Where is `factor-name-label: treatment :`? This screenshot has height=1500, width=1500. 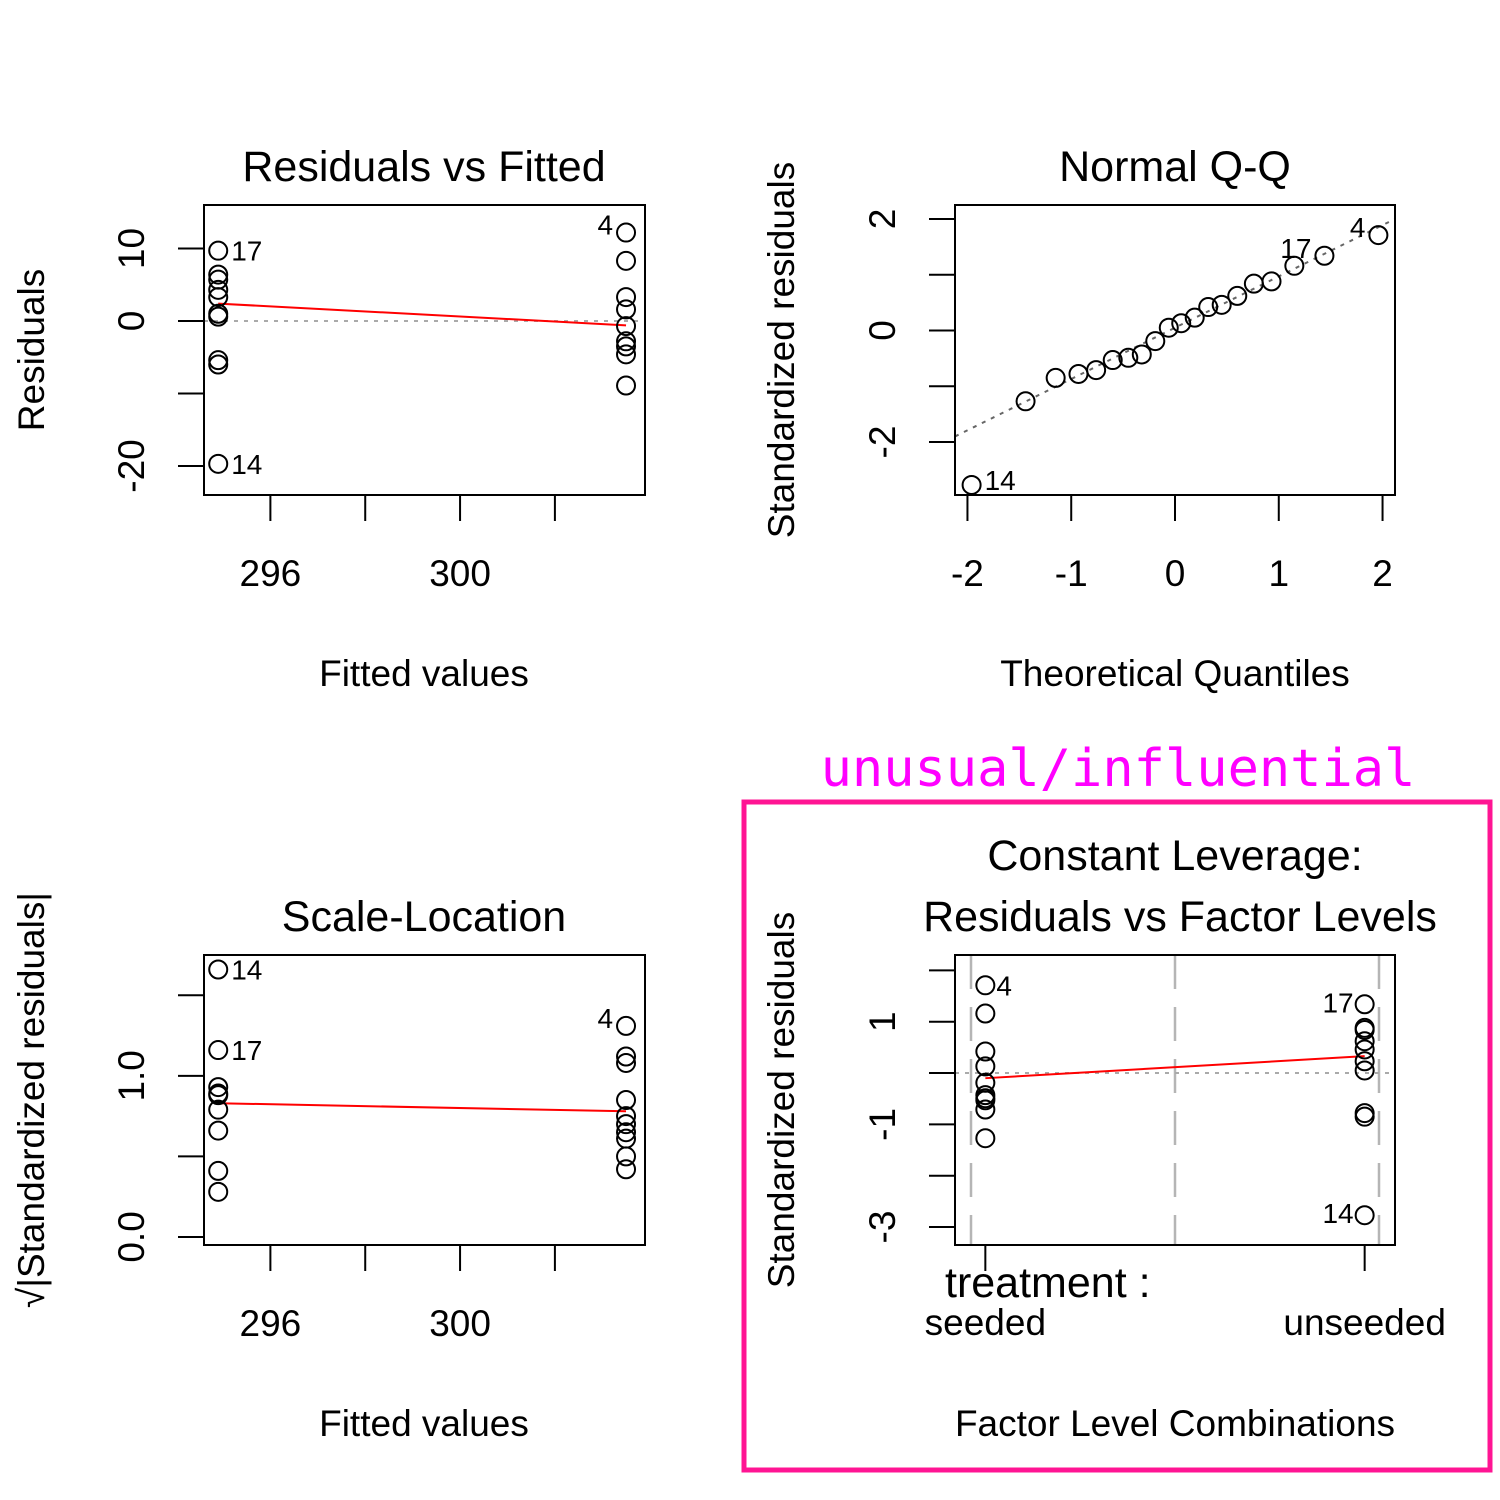 factor-name-label: treatment : is located at coordinates (1048, 1283).